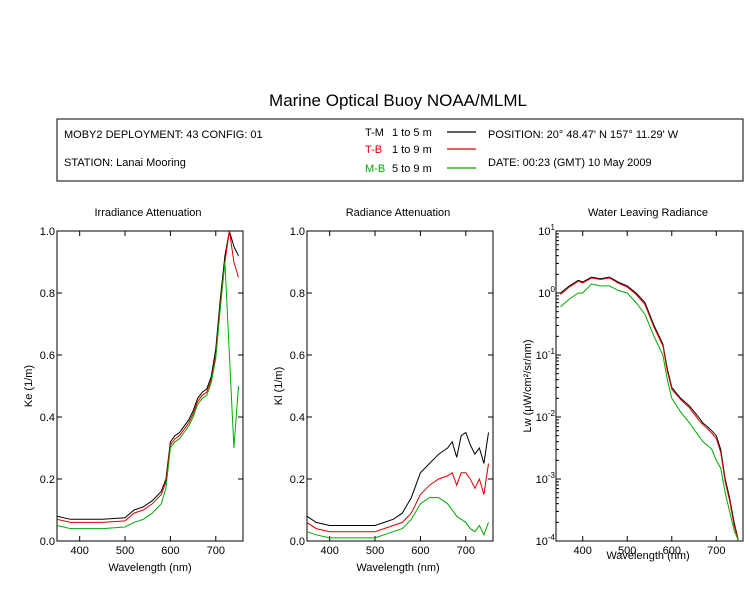  Describe the element at coordinates (528, 385) in the screenshot. I see `y-axis-label: Lw (μW/cm²/sr/nm)` at that location.